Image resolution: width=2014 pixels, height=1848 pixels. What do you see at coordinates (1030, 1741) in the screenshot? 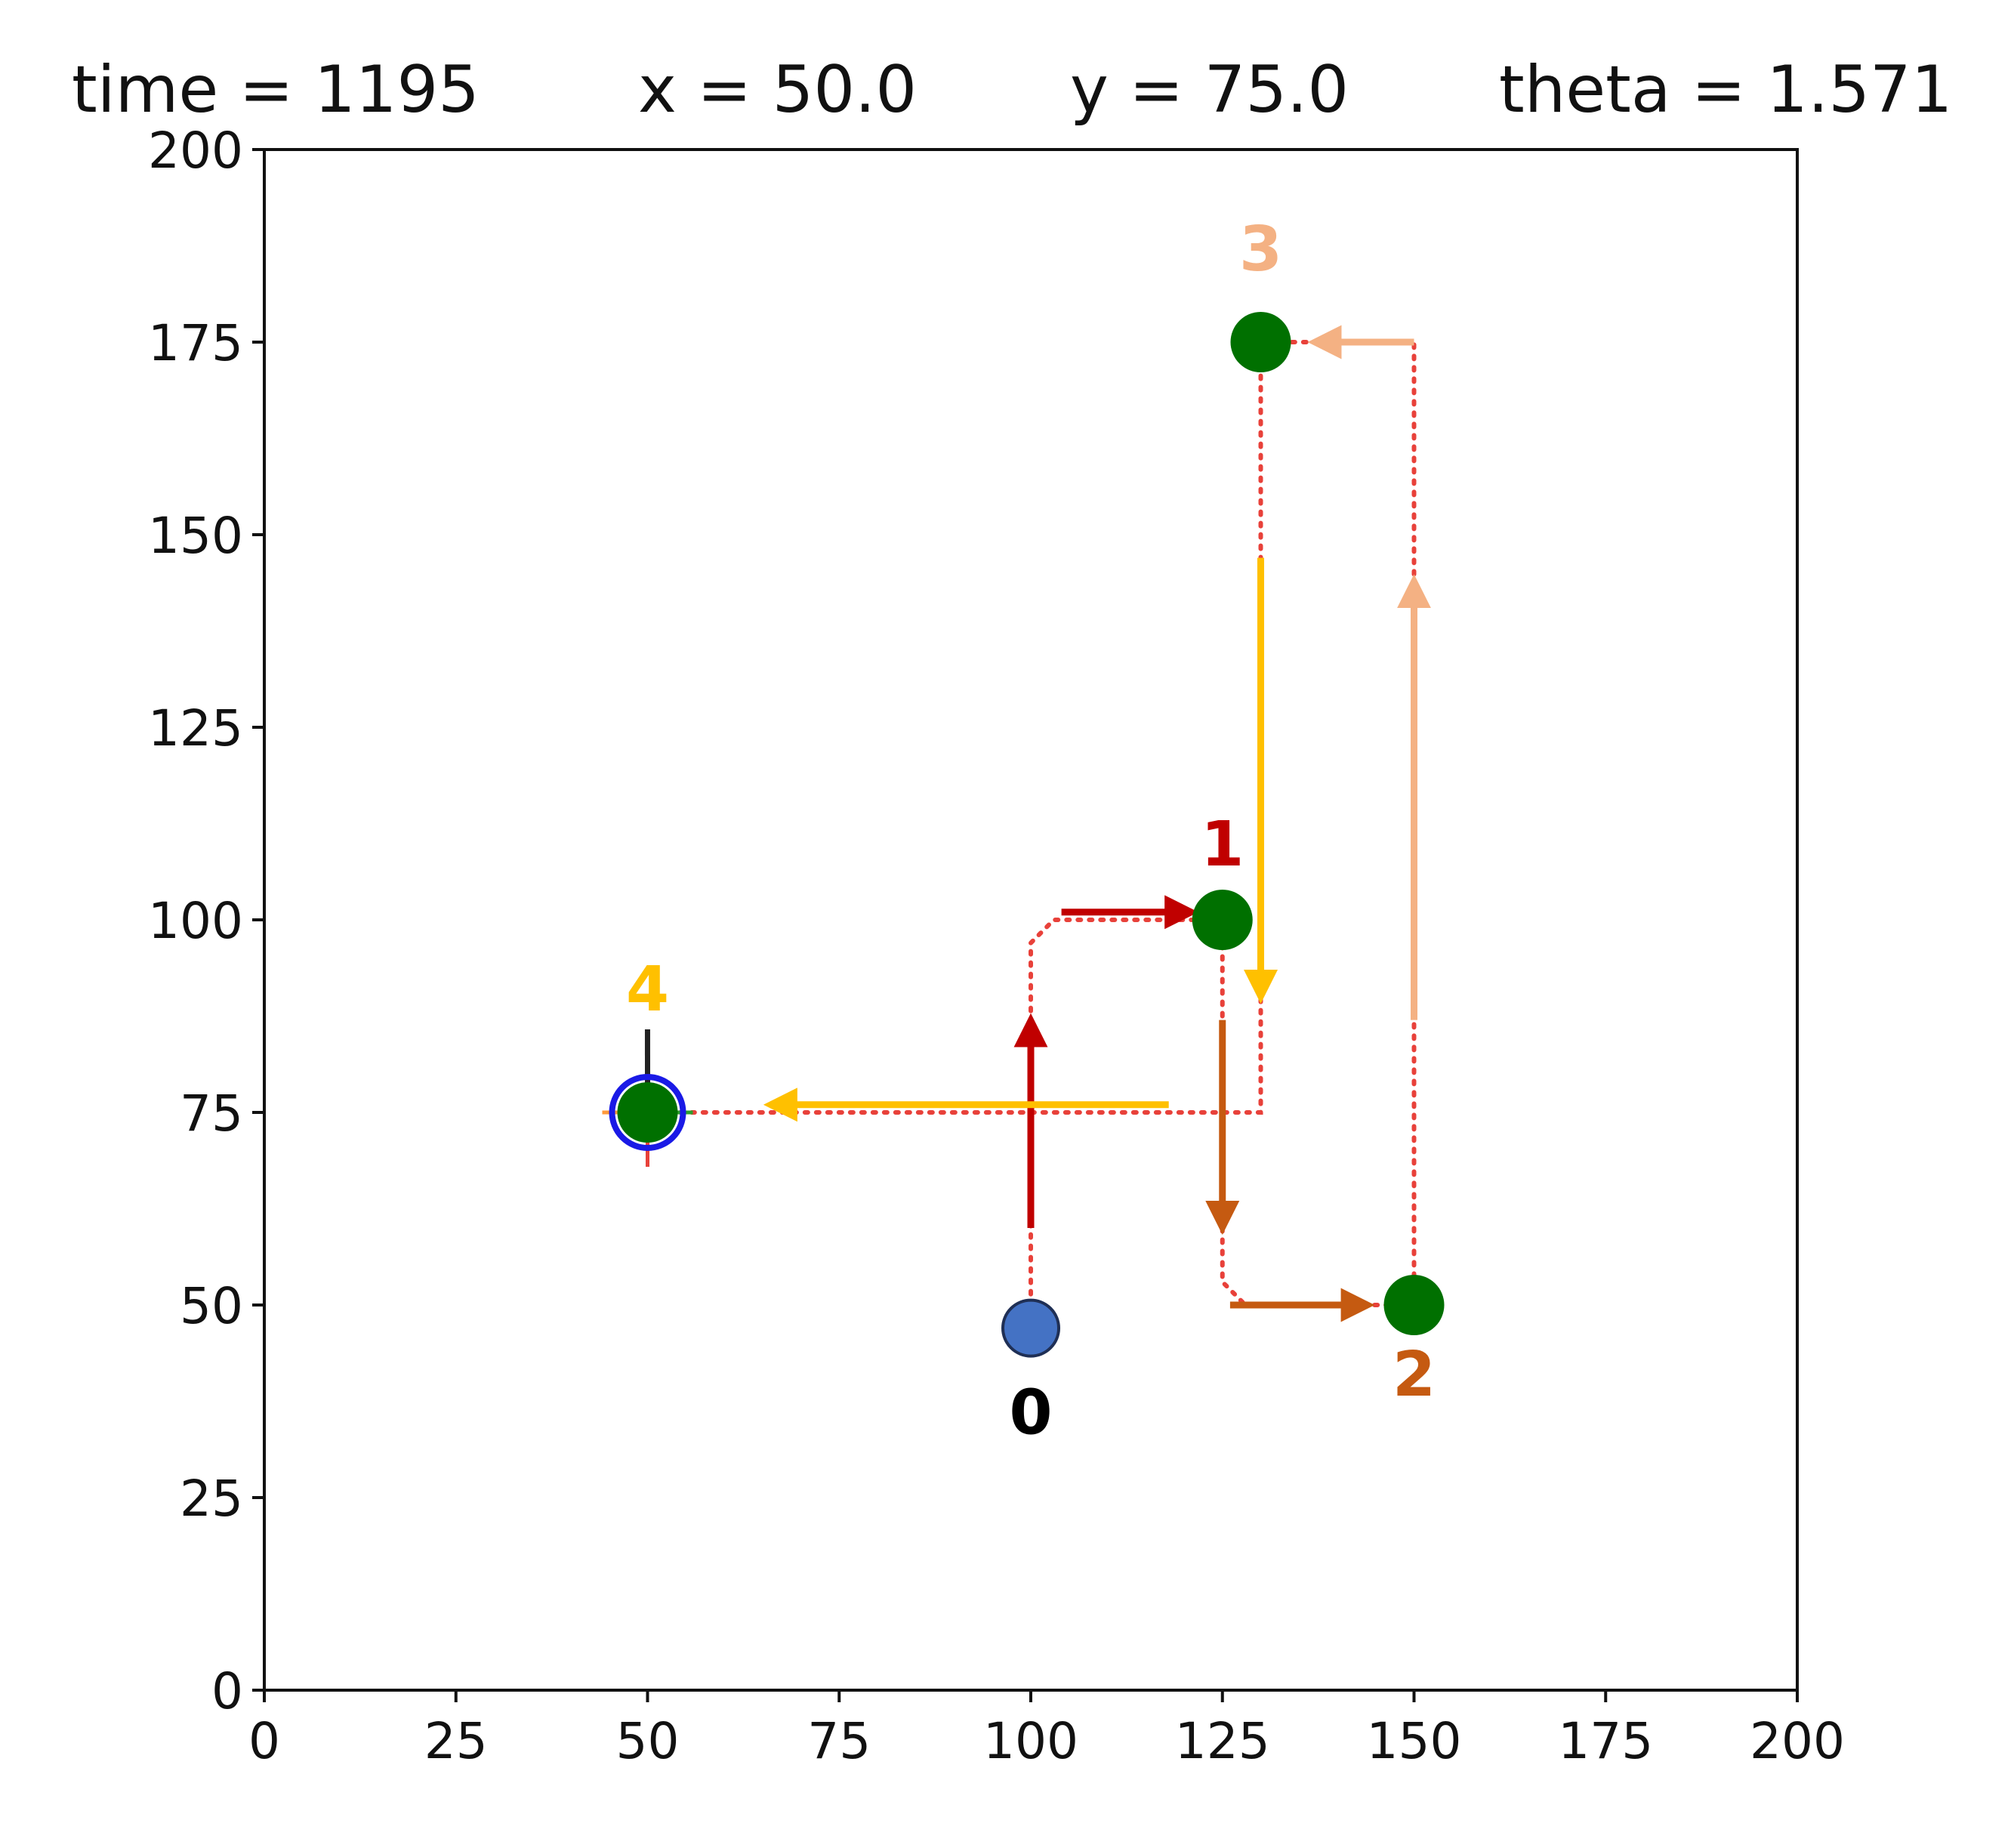
I see `x-tick-label: 100` at bounding box center [1030, 1741].